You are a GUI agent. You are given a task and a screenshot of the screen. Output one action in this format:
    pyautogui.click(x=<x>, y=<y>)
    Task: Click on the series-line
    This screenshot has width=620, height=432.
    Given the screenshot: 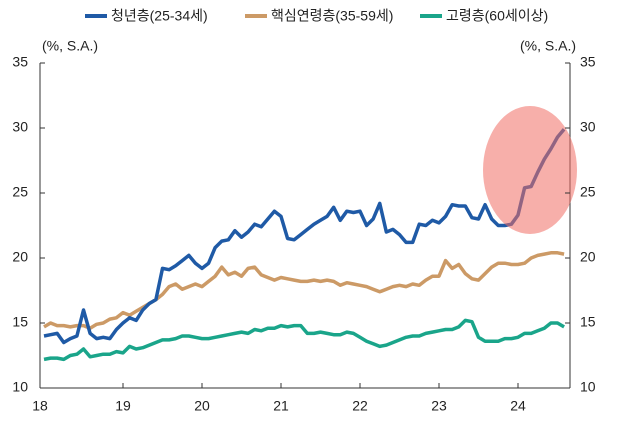 What is the action you would take?
    pyautogui.click(x=304, y=340)
    